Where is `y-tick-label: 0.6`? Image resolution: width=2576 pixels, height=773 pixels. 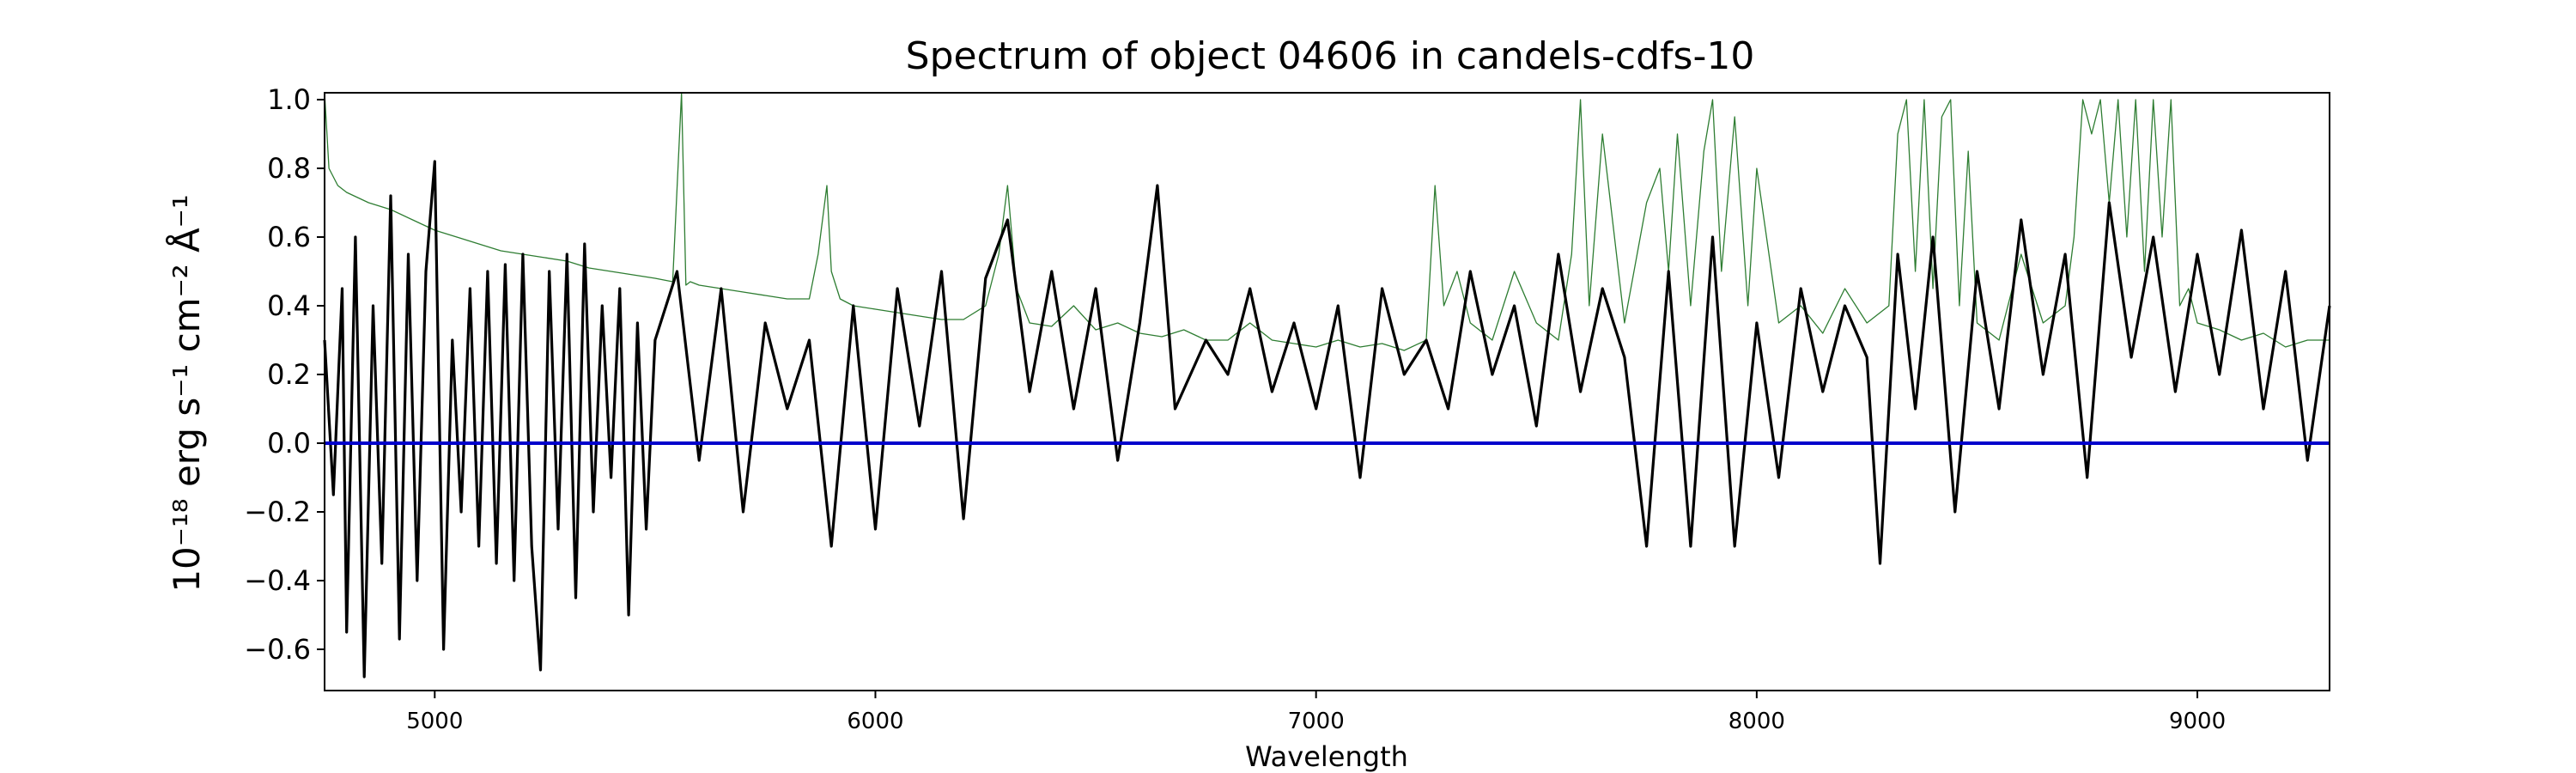
y-tick-label: 0.6 is located at coordinates (289, 237).